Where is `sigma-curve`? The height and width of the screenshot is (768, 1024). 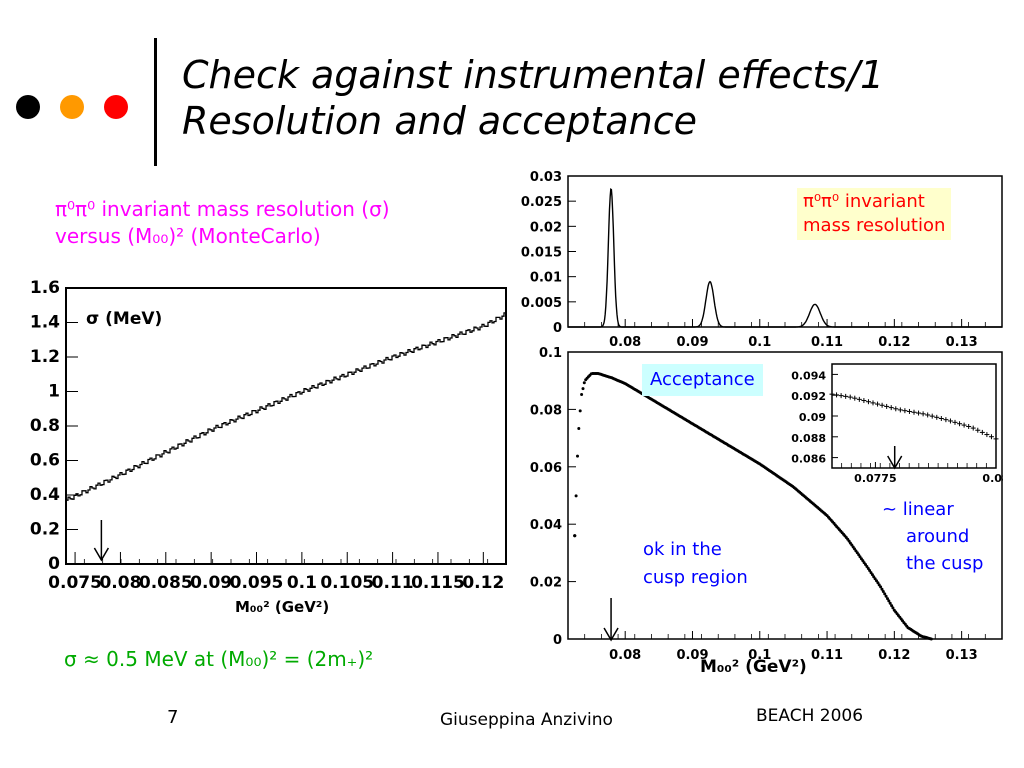
sigma-curve is located at coordinates (286, 406).